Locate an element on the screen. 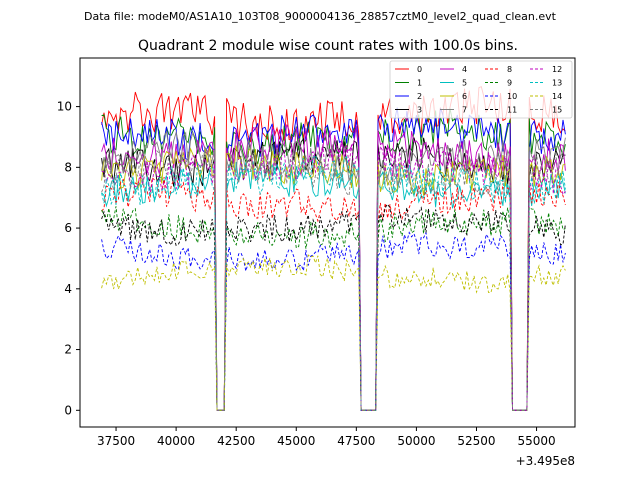 The height and width of the screenshot is (480, 640). legend-label-9: 9 is located at coordinates (509, 83).